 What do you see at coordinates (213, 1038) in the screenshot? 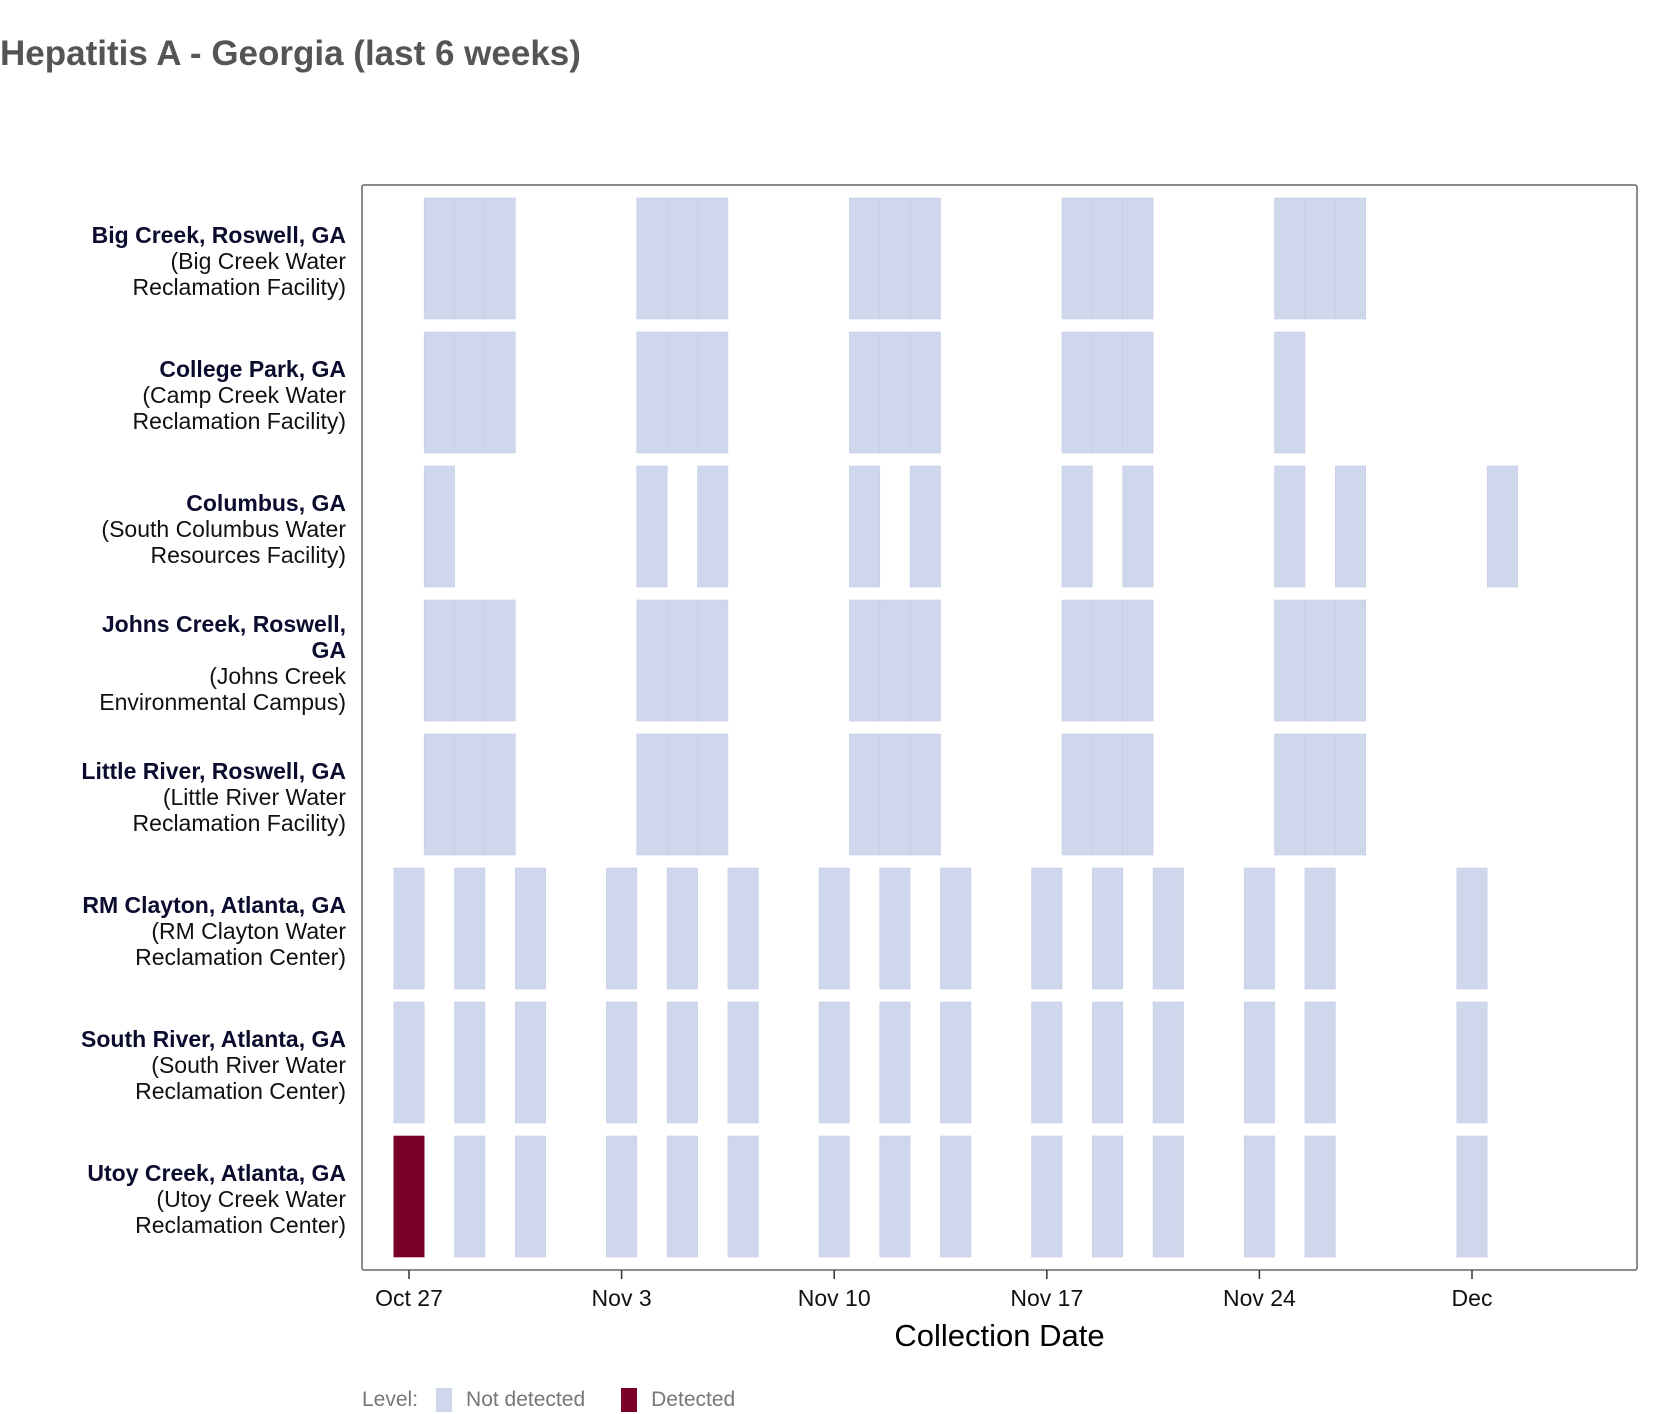
I see `site-name: South River, Atlanta, GA` at bounding box center [213, 1038].